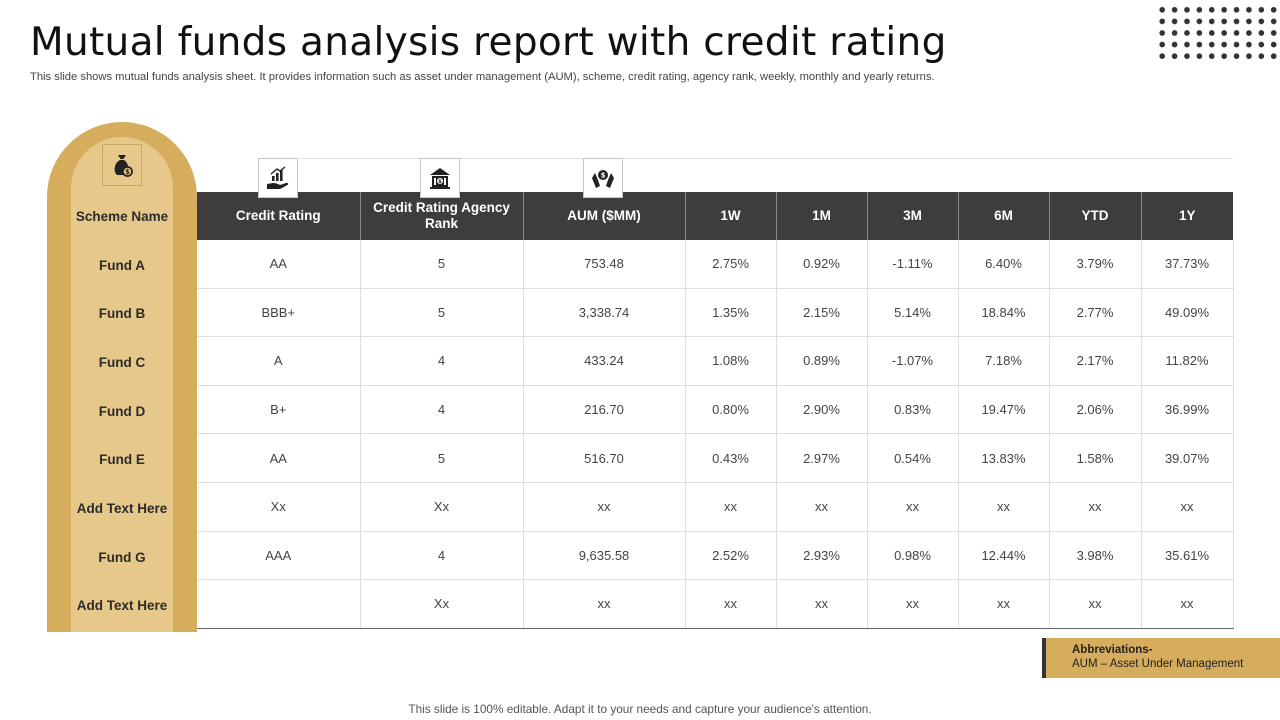 This screenshot has height=720, width=1280. I want to click on abbreviations-heading: Abbreviations-, so click(1112, 650).